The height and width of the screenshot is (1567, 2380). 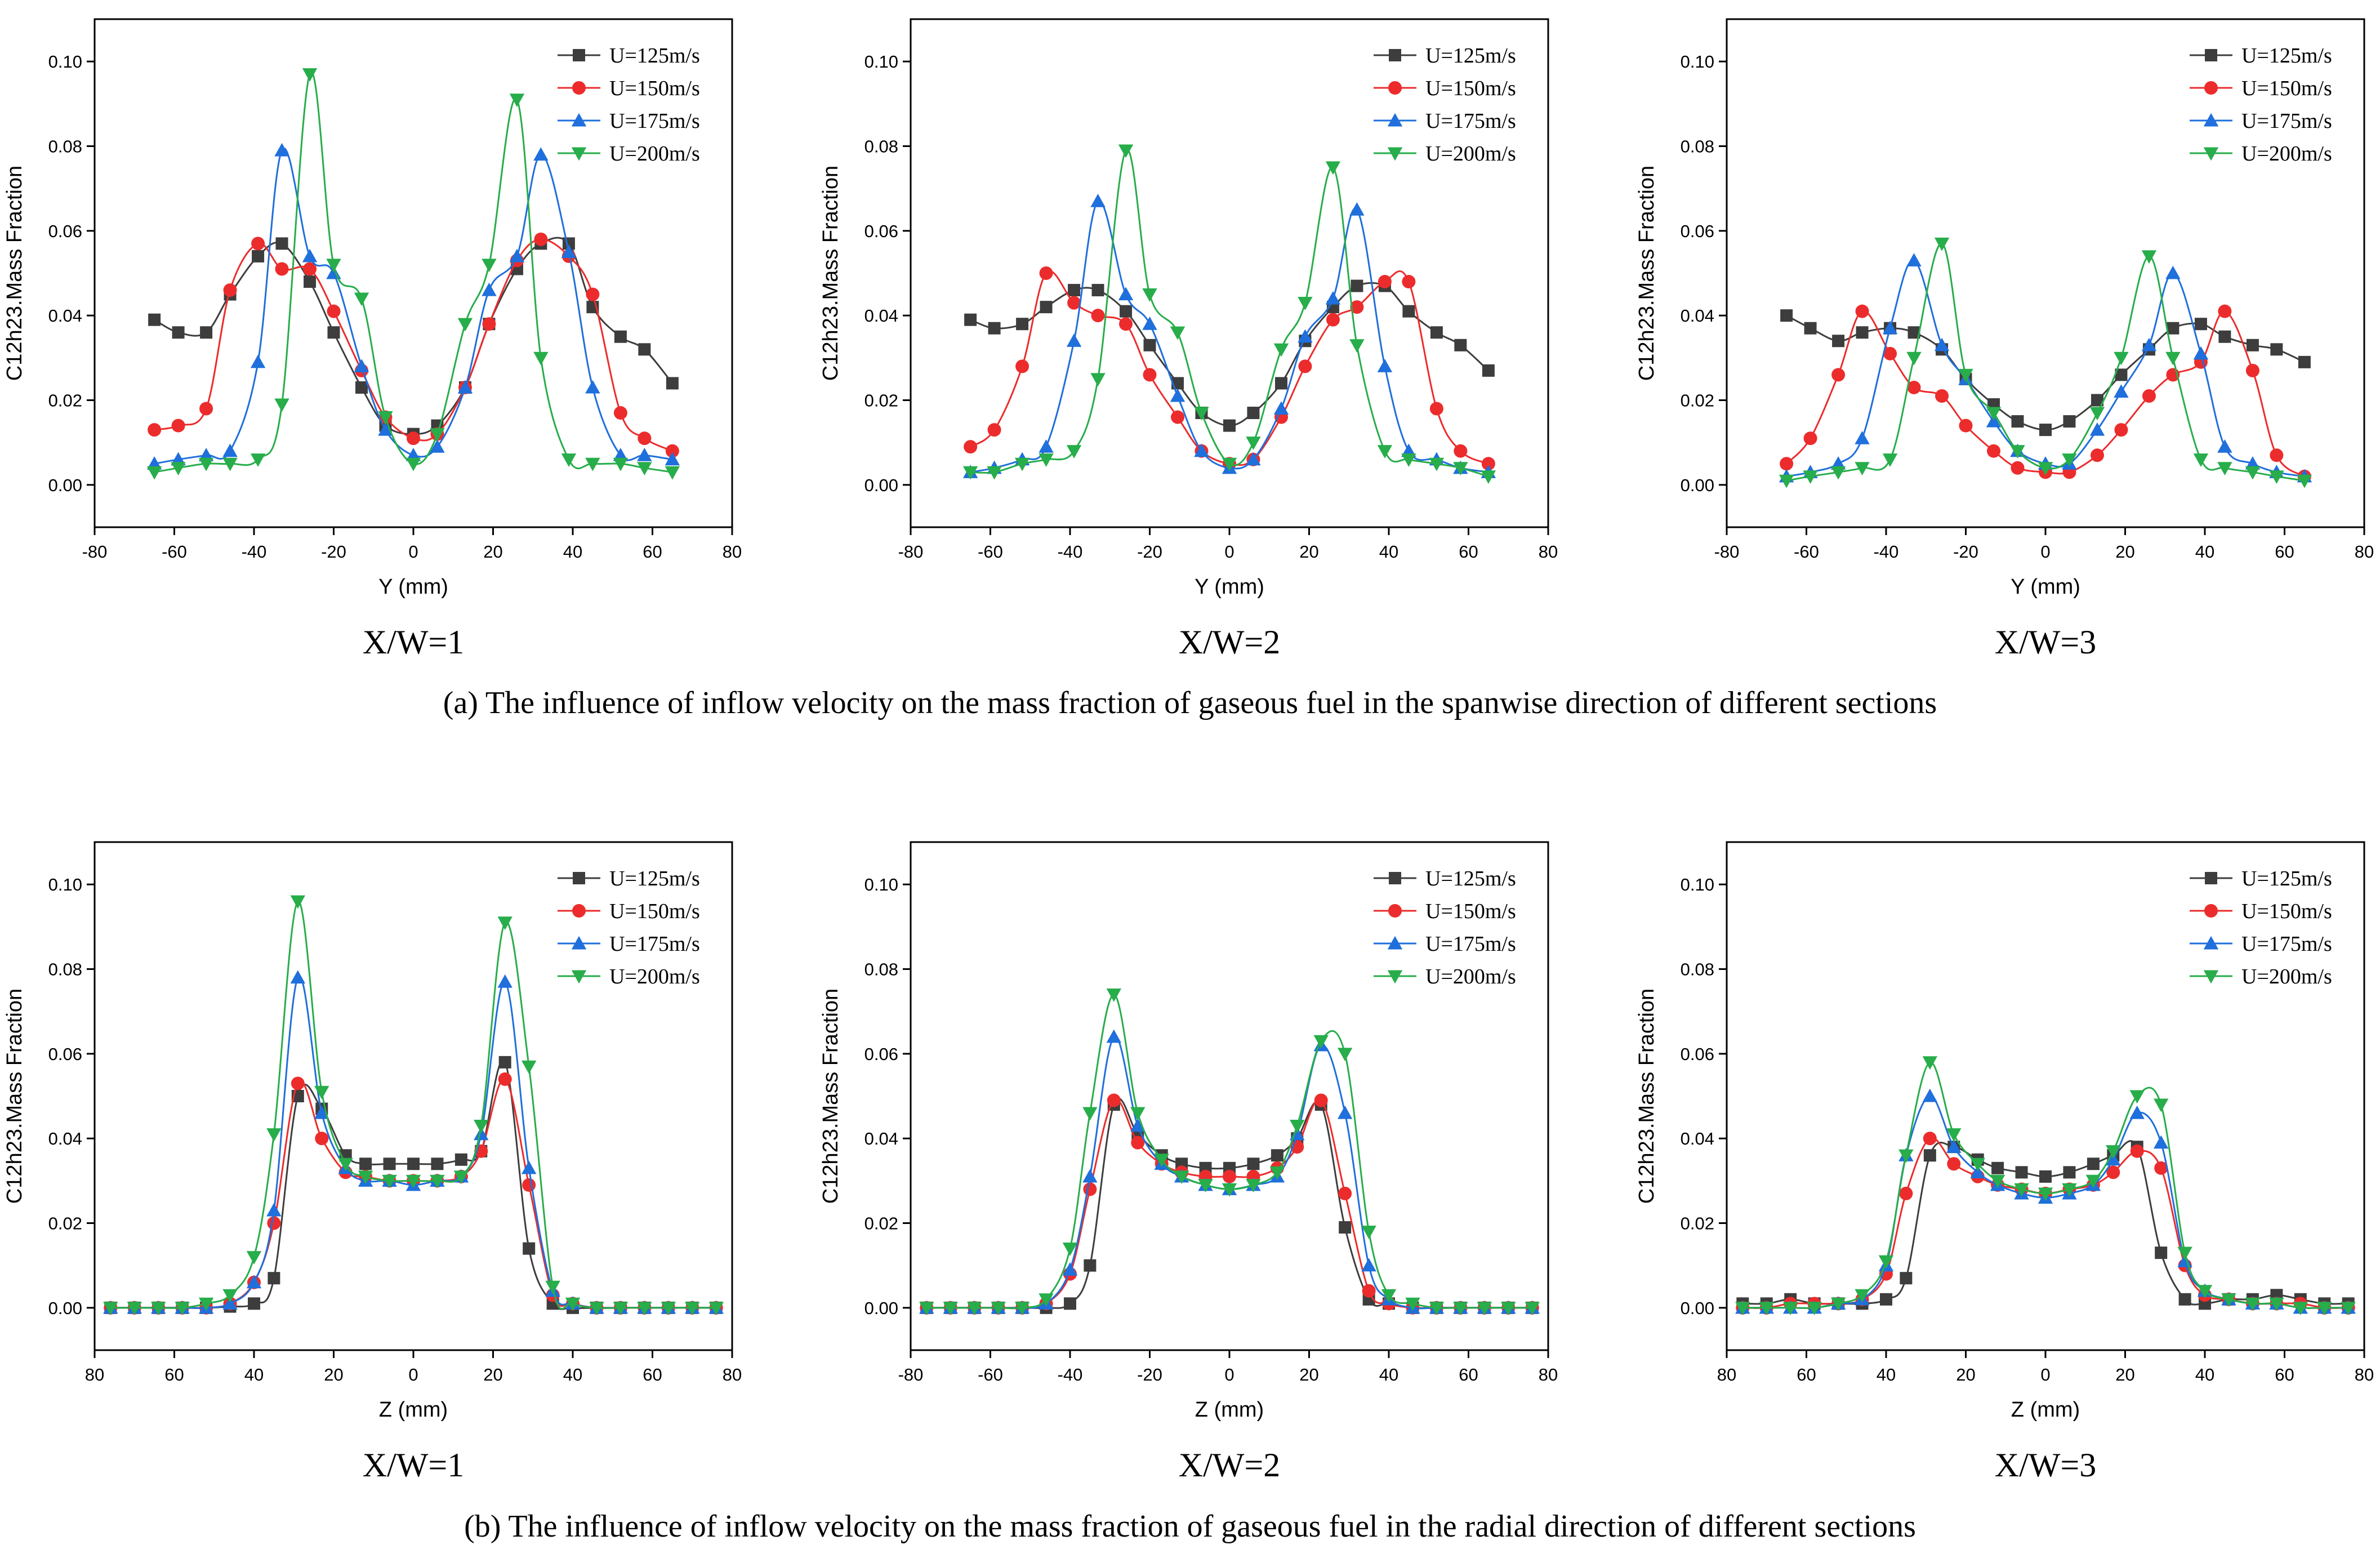 I want to click on chart-a3-x-tick-label: 20, so click(x=2124, y=552).